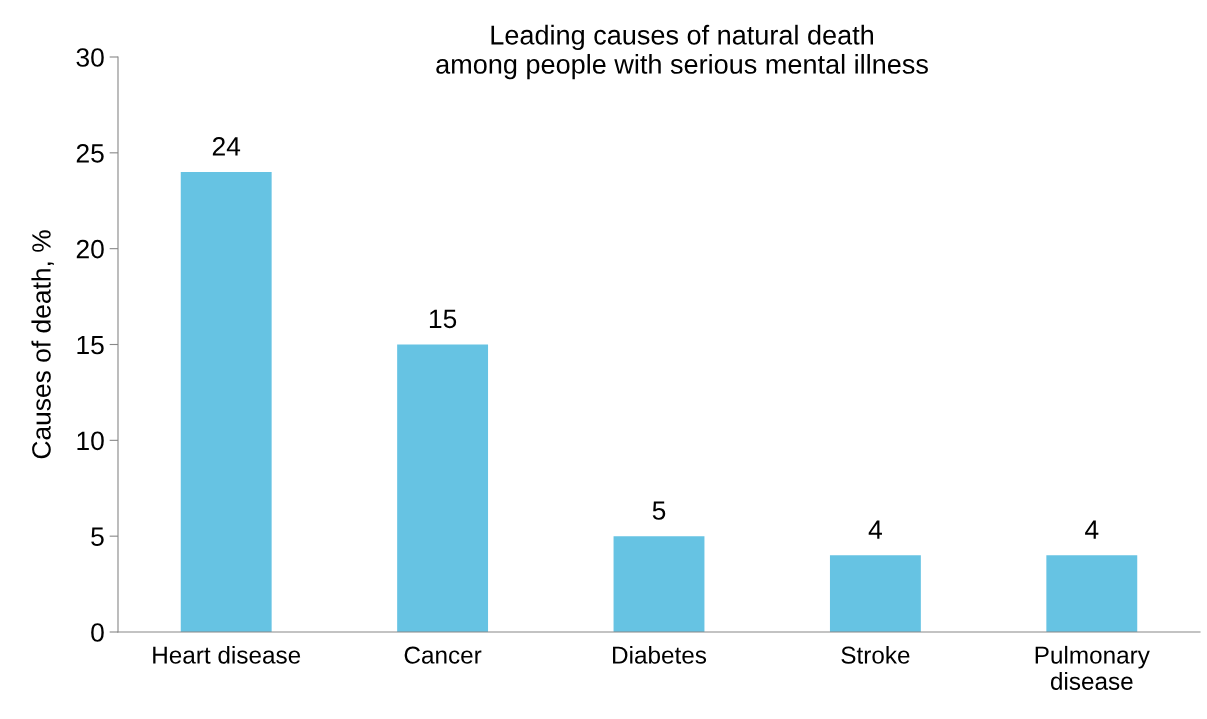 This screenshot has width=1207, height=719. I want to click on x-tick-label: Heart disease, so click(227, 654).